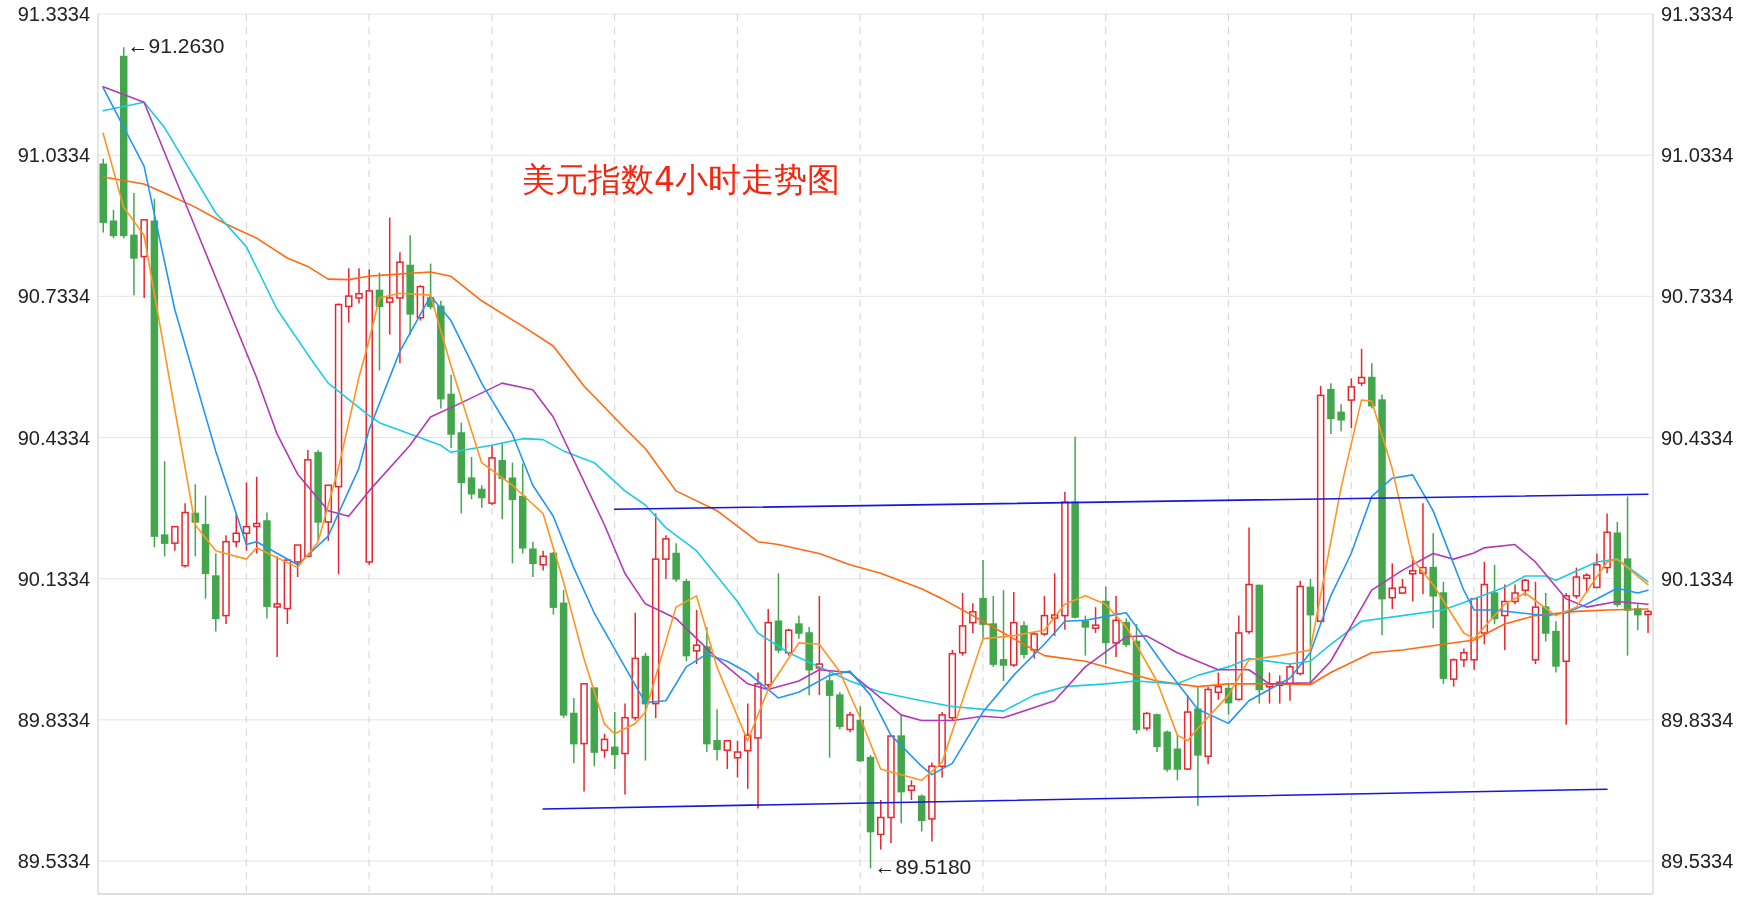 Image resolution: width=1750 pixels, height=914 pixels. Describe the element at coordinates (1697, 437) in the screenshot. I see `y2-tick-label: 90.4334` at that location.